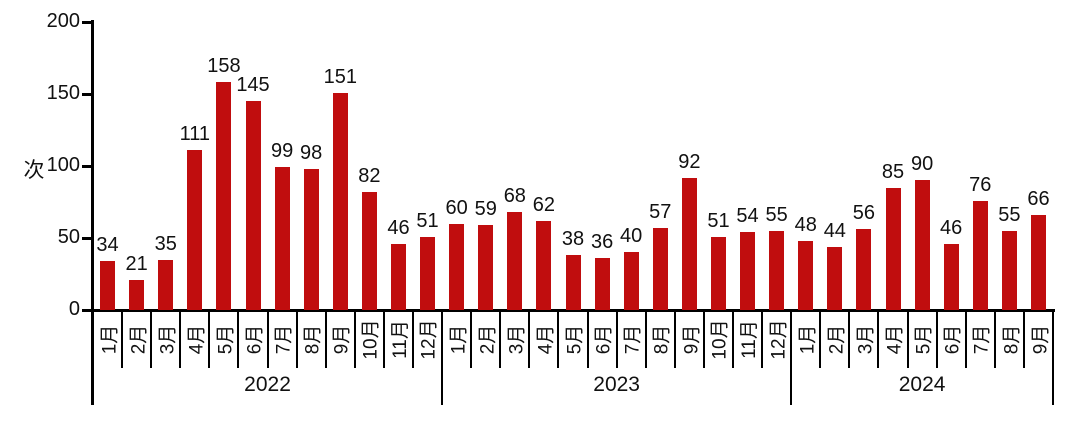 Image resolution: width=1080 pixels, height=426 pixels. Describe the element at coordinates (791, 357) in the screenshot. I see `year-separator` at that location.